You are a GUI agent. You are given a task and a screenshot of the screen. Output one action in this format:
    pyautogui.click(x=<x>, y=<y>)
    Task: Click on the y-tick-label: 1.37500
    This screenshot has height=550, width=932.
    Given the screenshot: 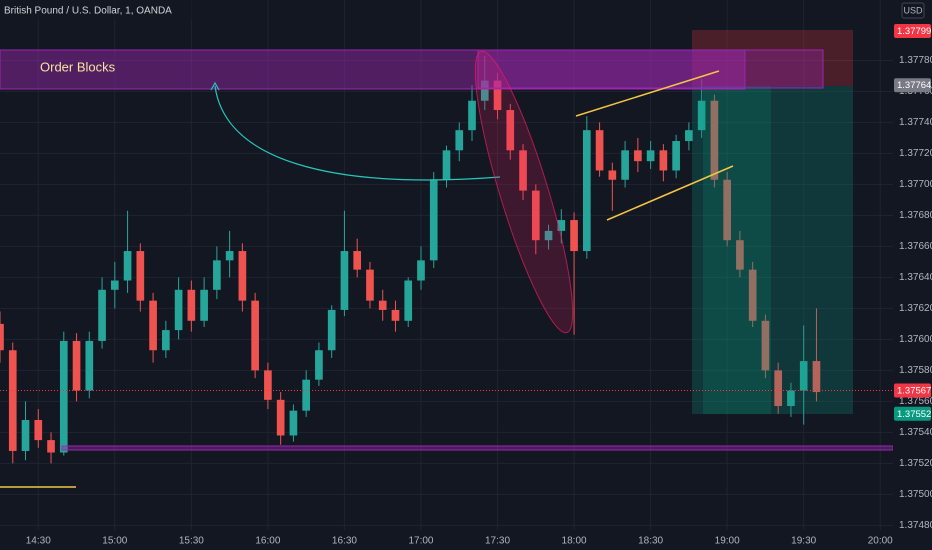 What is the action you would take?
    pyautogui.click(x=915, y=494)
    